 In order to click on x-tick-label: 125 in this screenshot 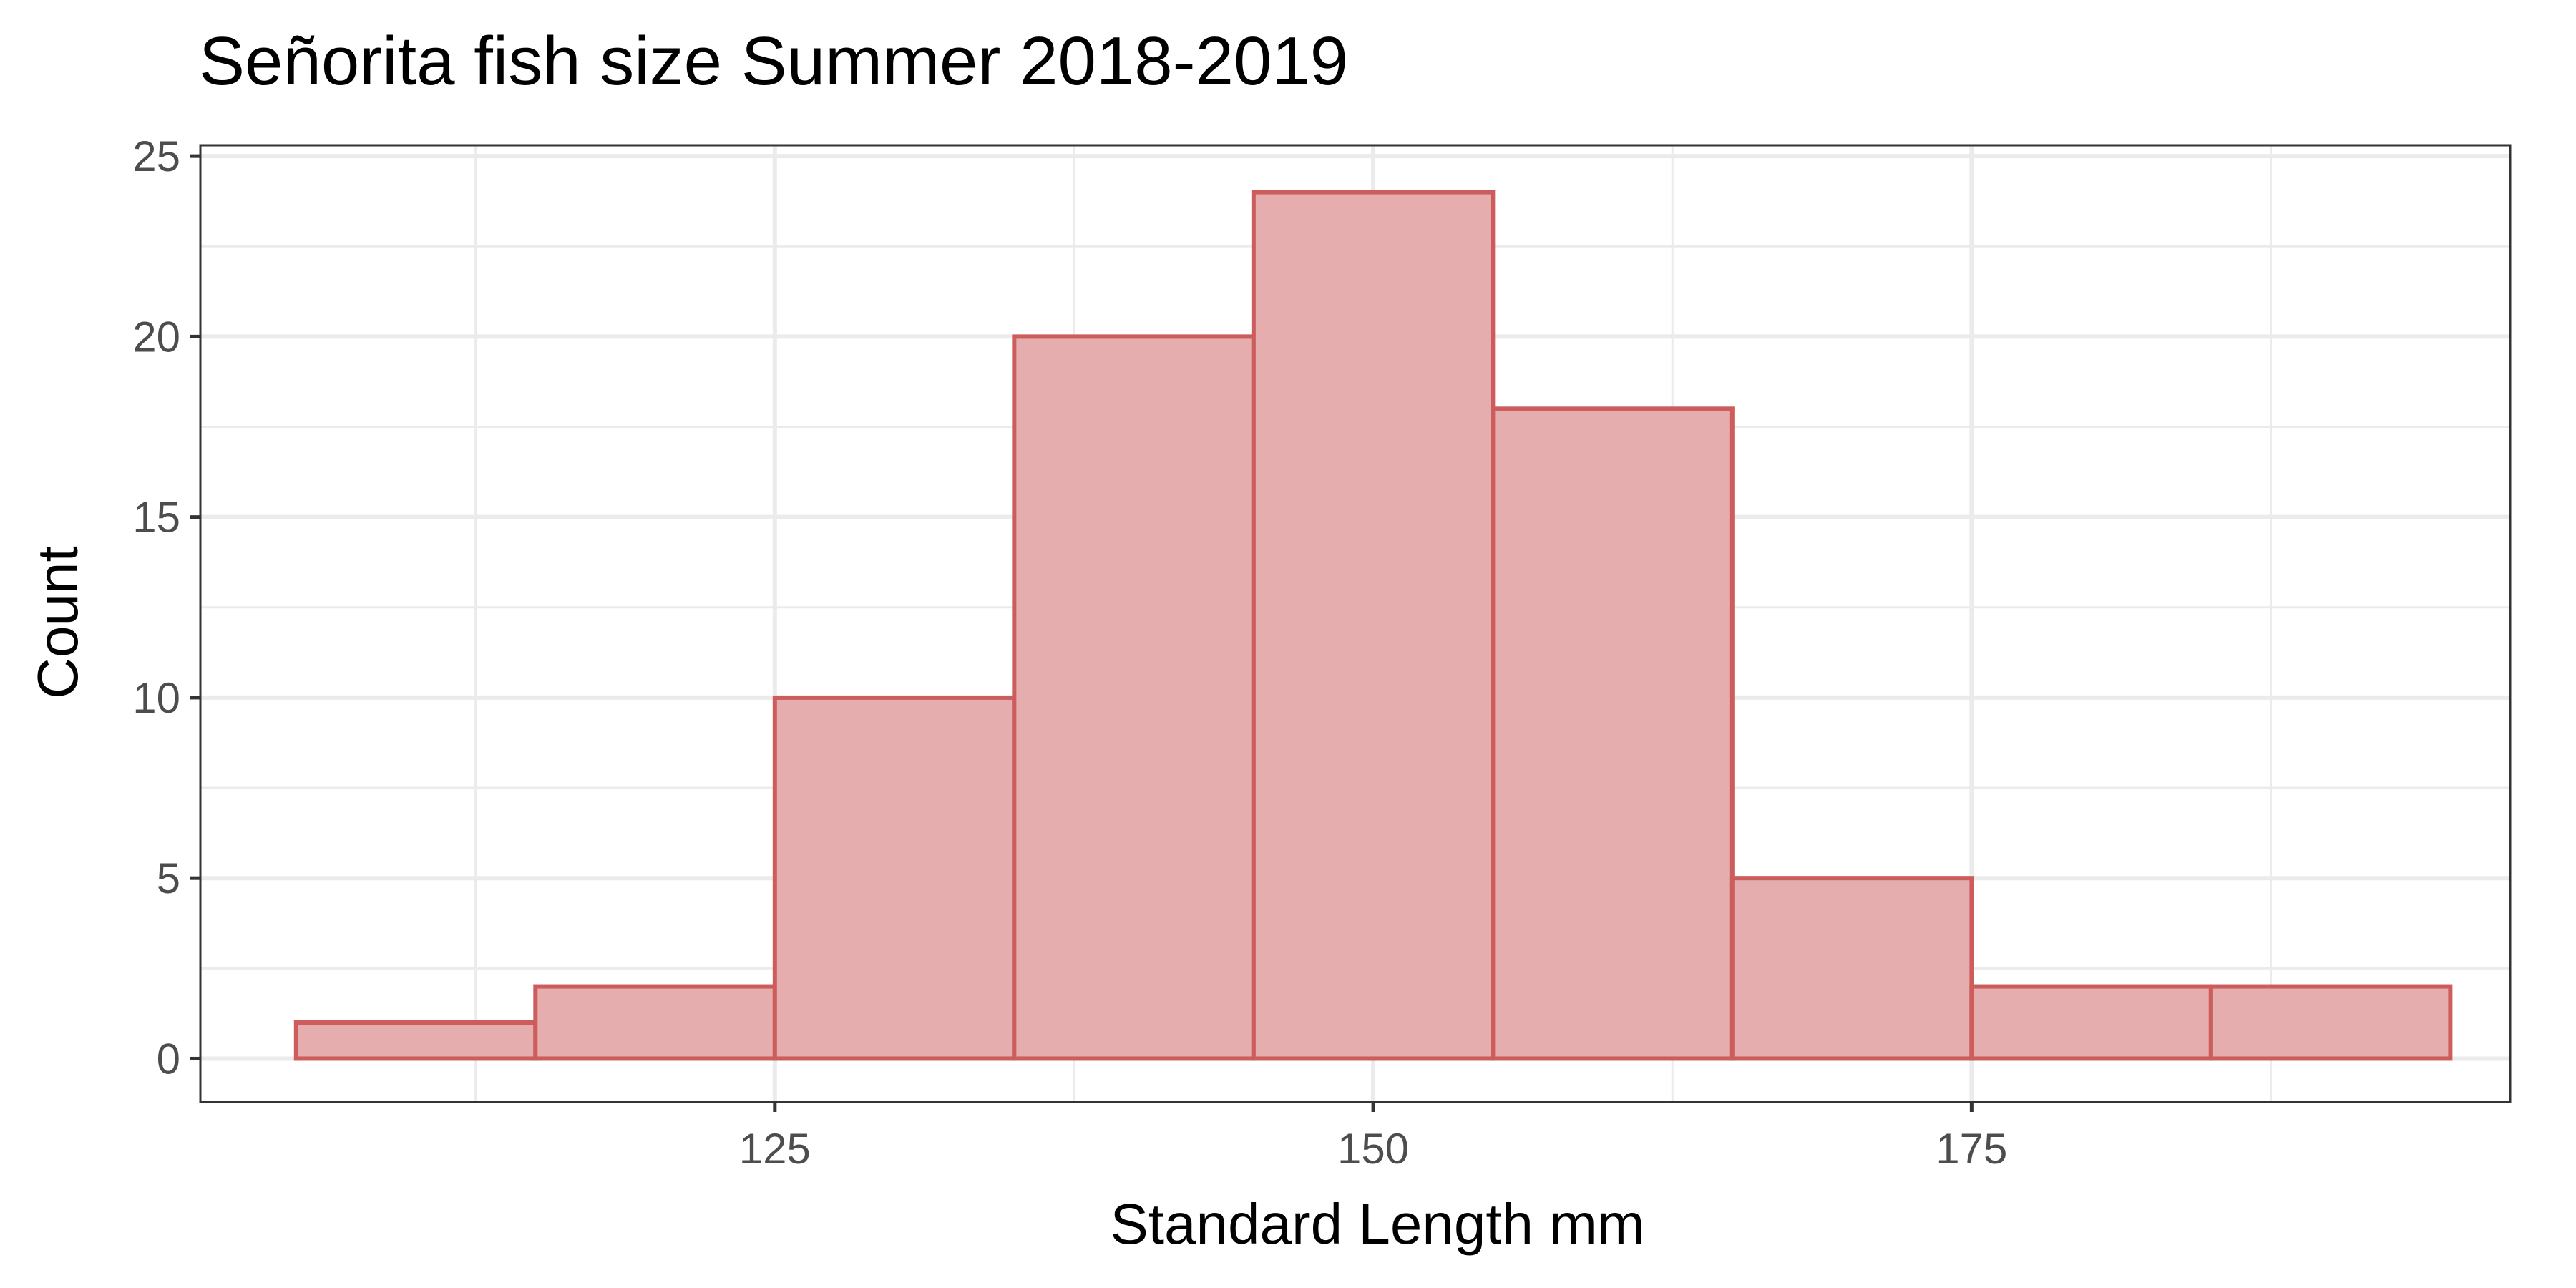, I will do `click(775, 1149)`.